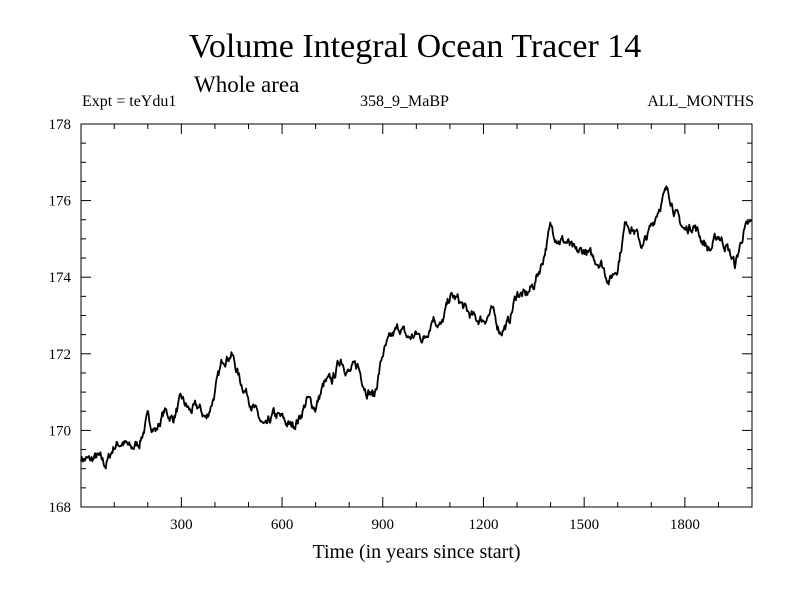  Describe the element at coordinates (404, 101) in the screenshot. I see `period-label: 358_9_MaBP` at that location.